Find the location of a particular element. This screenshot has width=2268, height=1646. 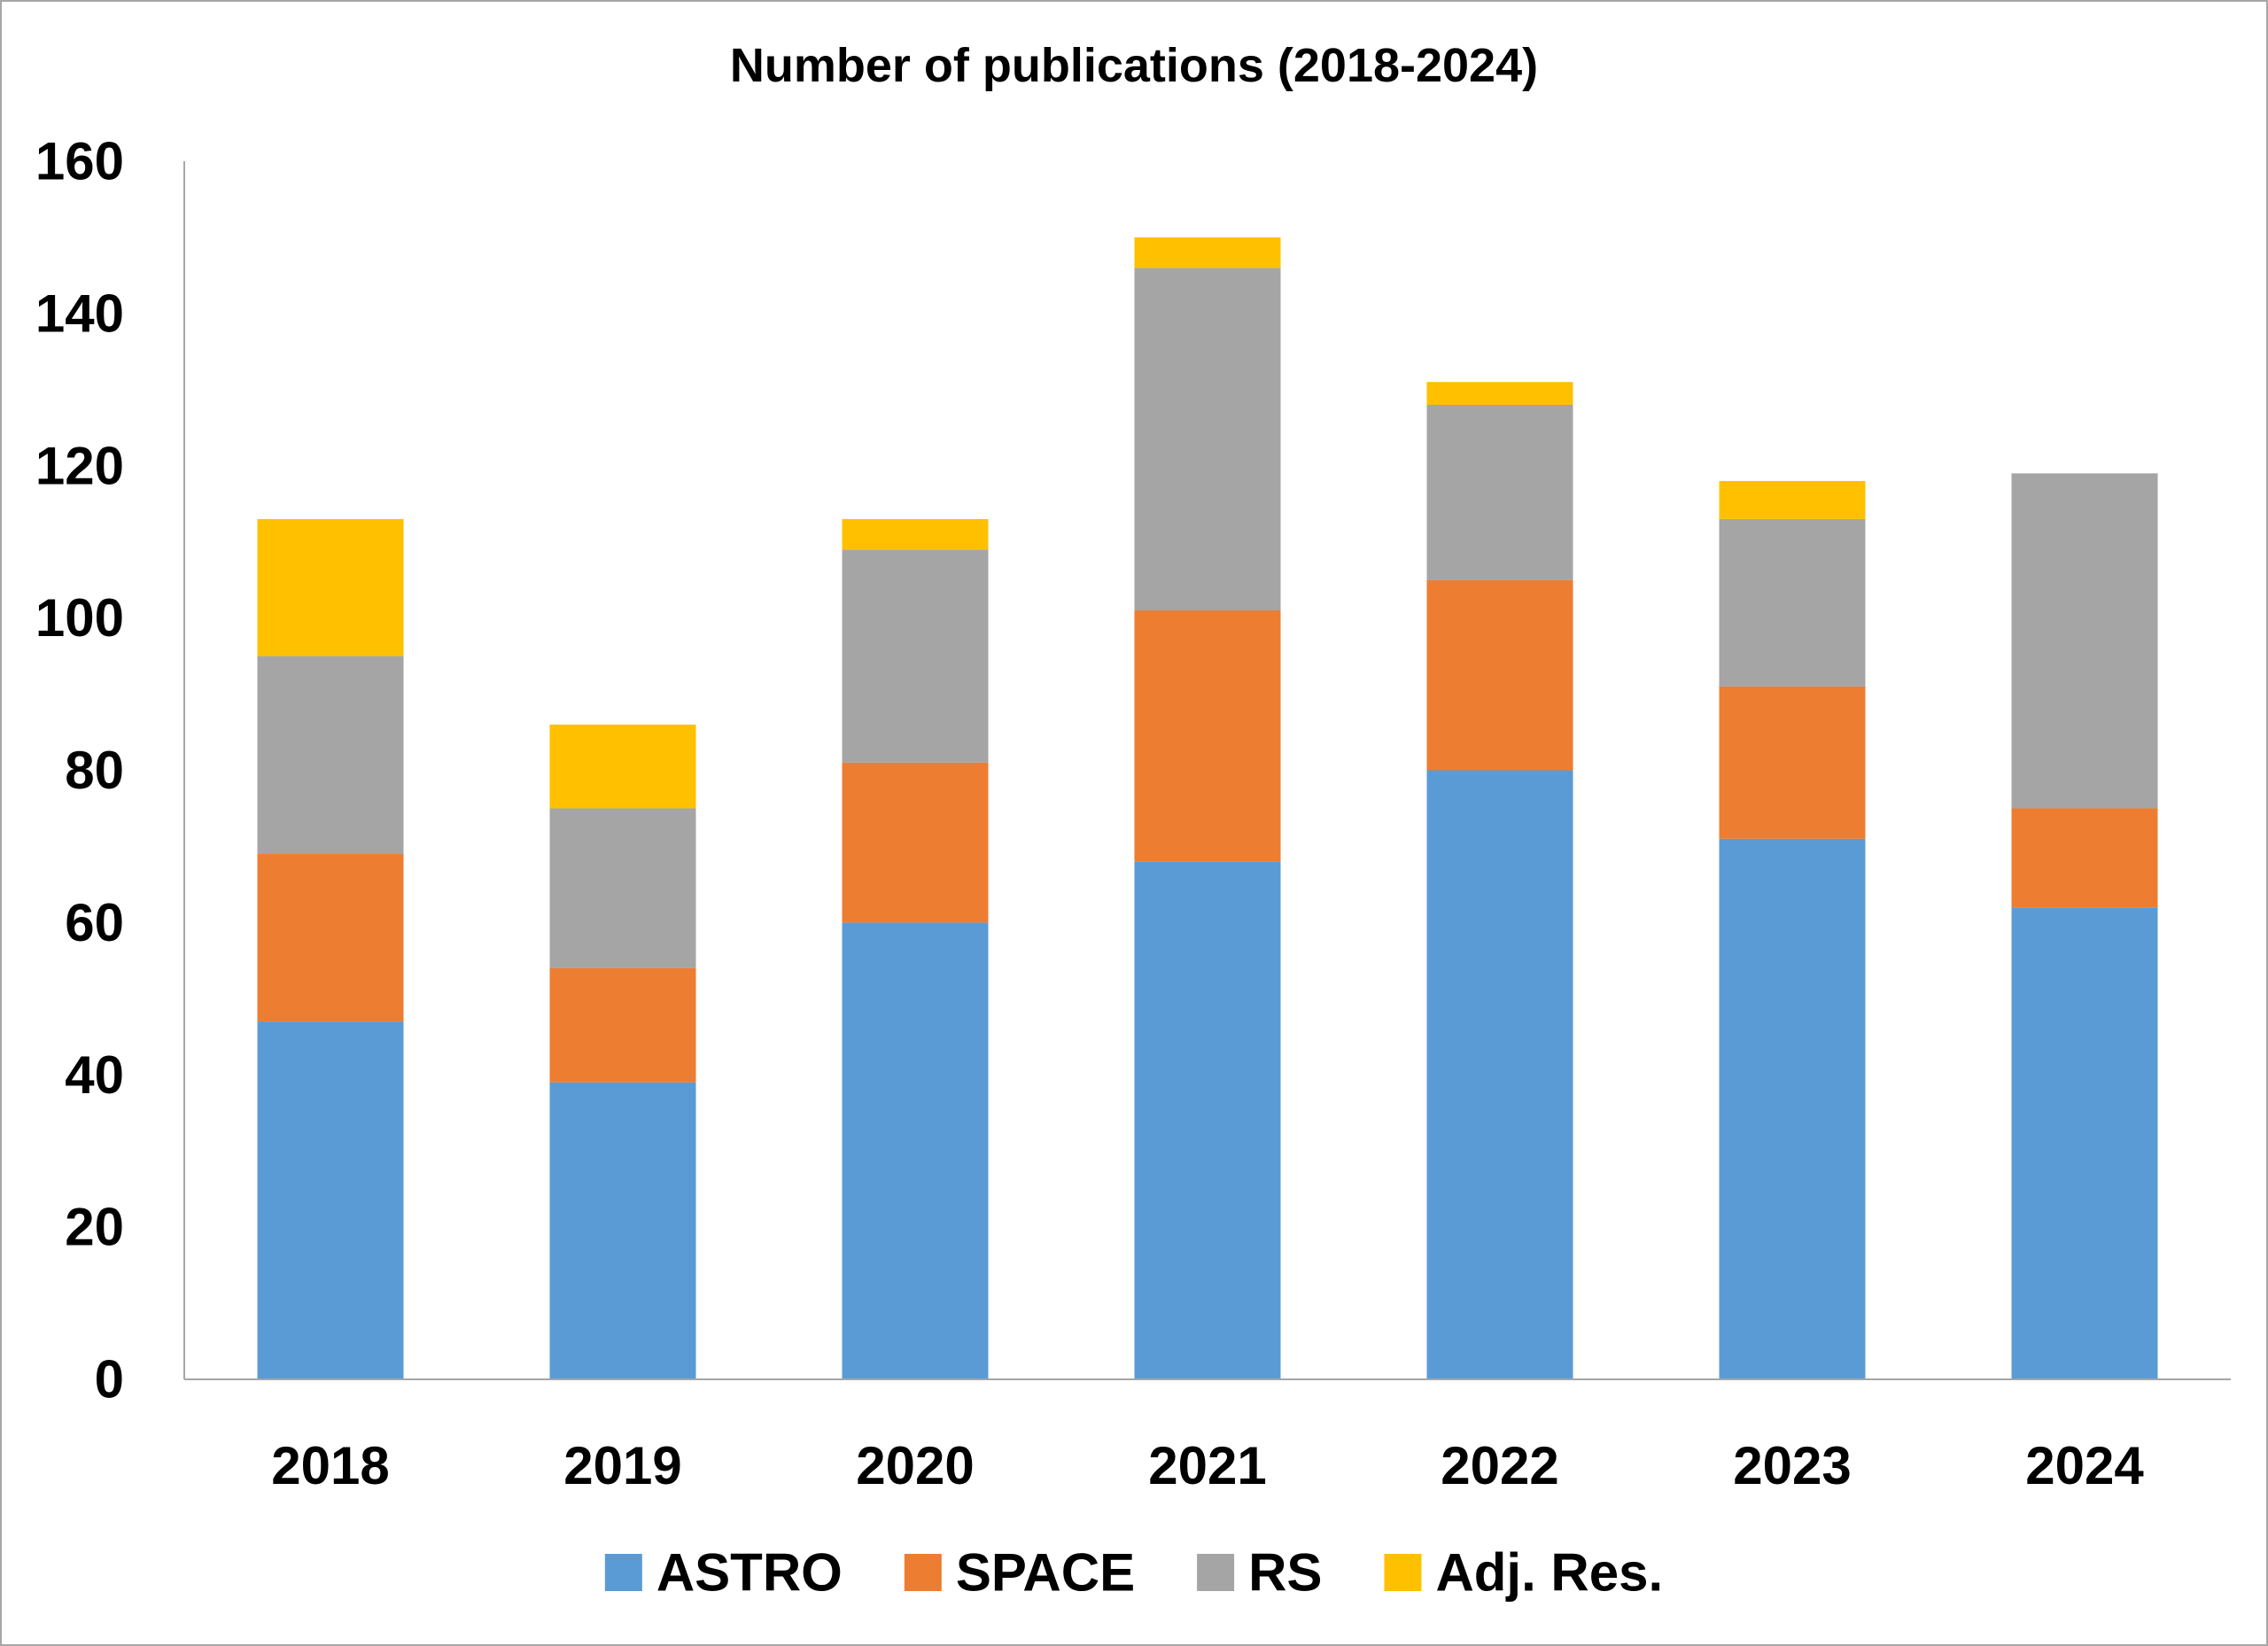

x-tick-label: 2019 is located at coordinates (622, 1465).